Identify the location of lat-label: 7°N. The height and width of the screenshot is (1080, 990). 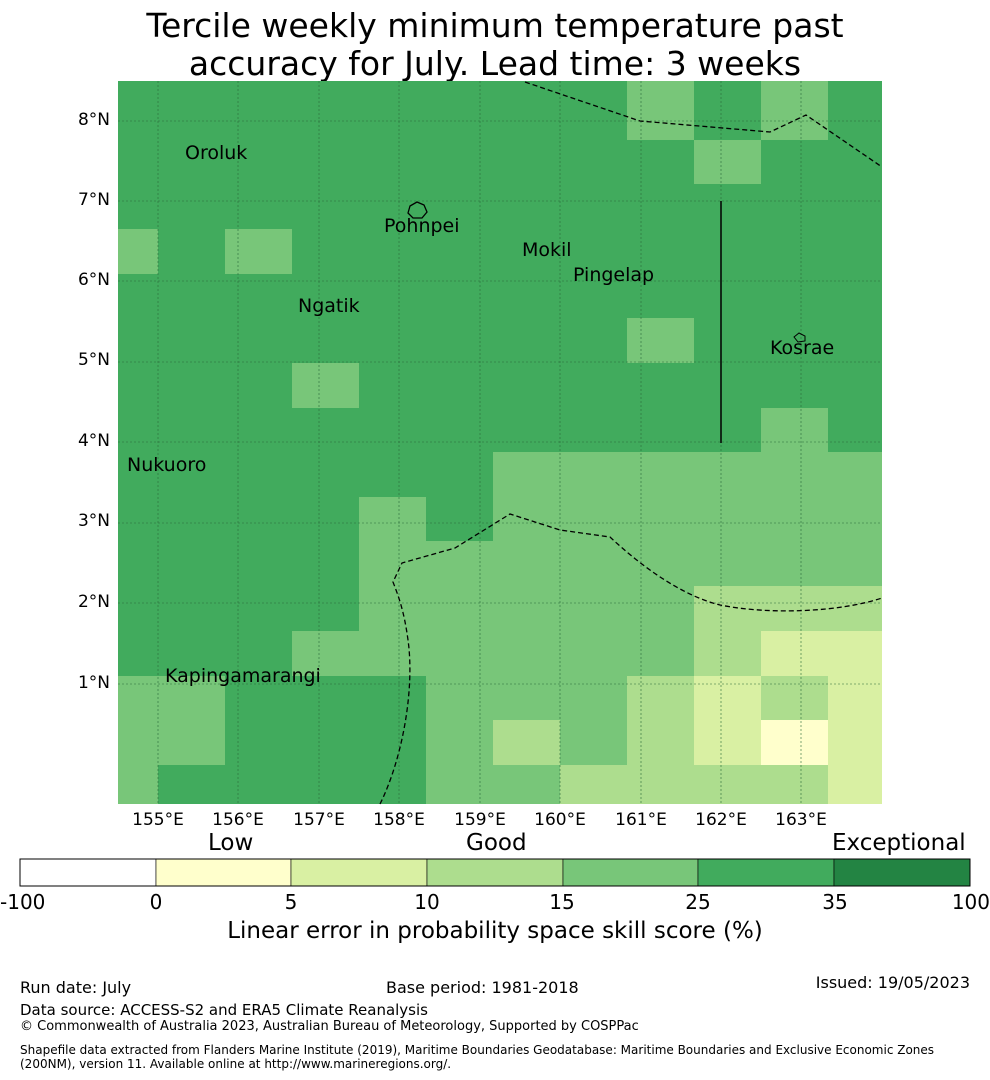
(93, 200).